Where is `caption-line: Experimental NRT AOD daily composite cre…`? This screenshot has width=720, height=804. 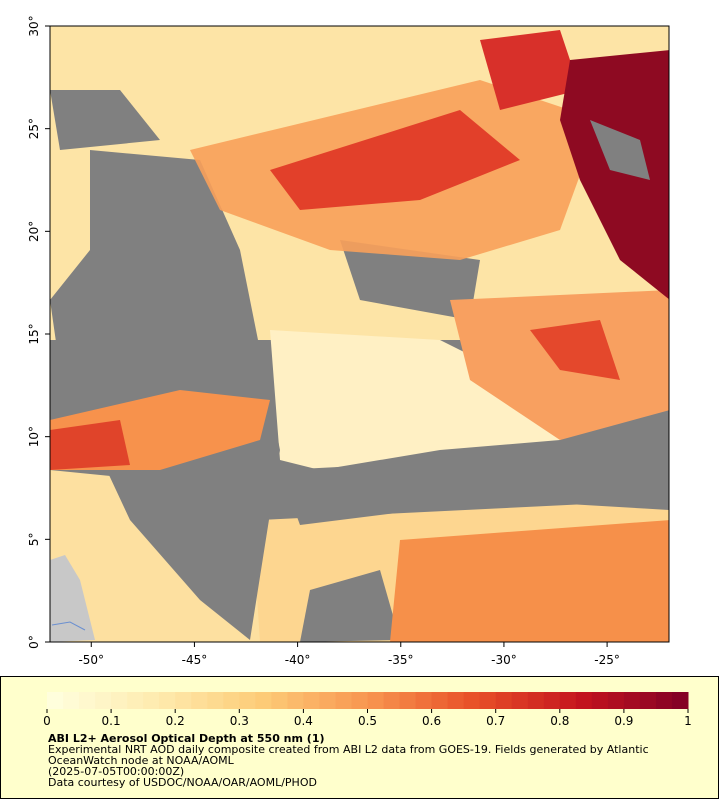
caption-line: Experimental NRT AOD daily composite cre… is located at coordinates (348, 749).